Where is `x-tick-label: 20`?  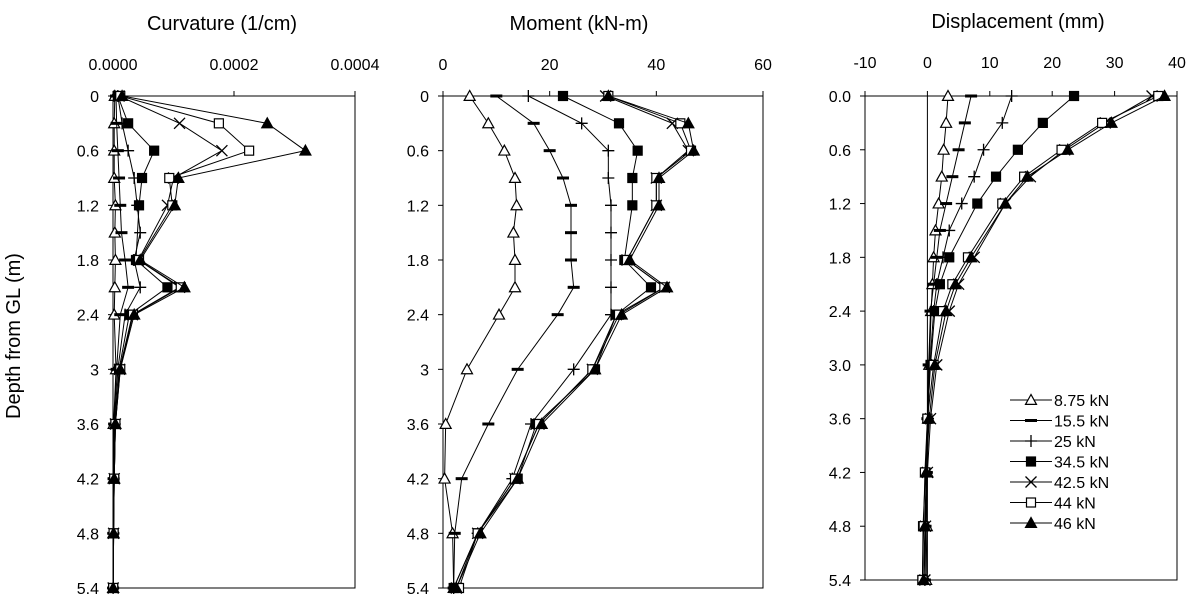 x-tick-label: 20 is located at coordinates (1052, 63).